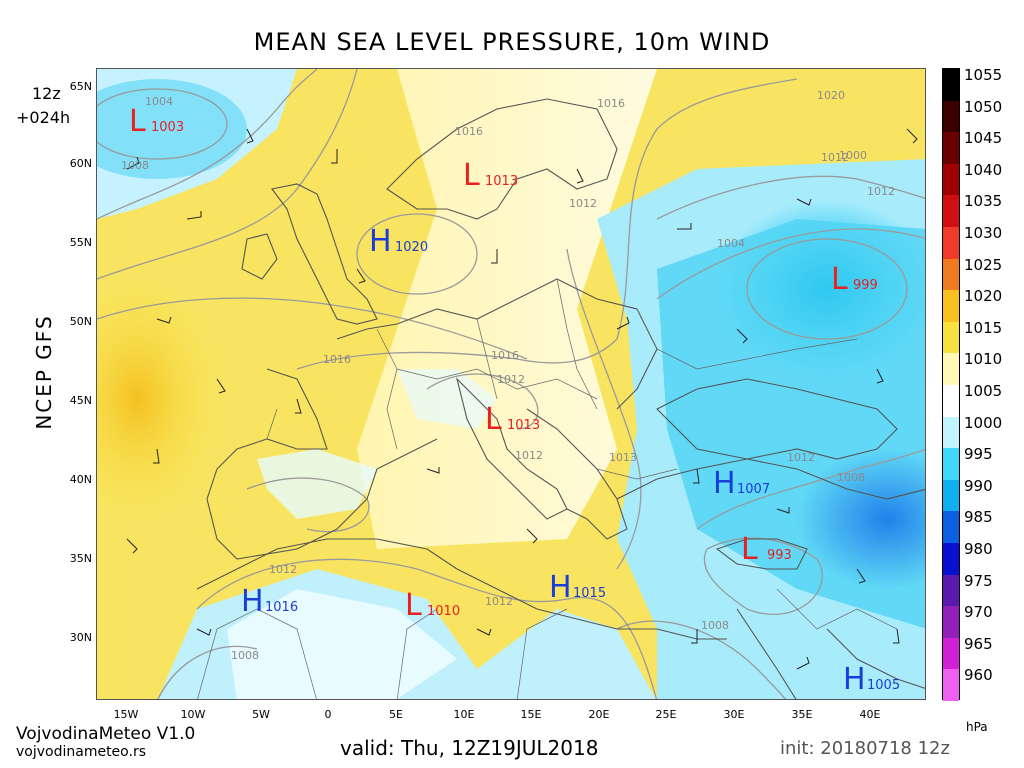  I want to click on high-center: H 1007, so click(741, 483).